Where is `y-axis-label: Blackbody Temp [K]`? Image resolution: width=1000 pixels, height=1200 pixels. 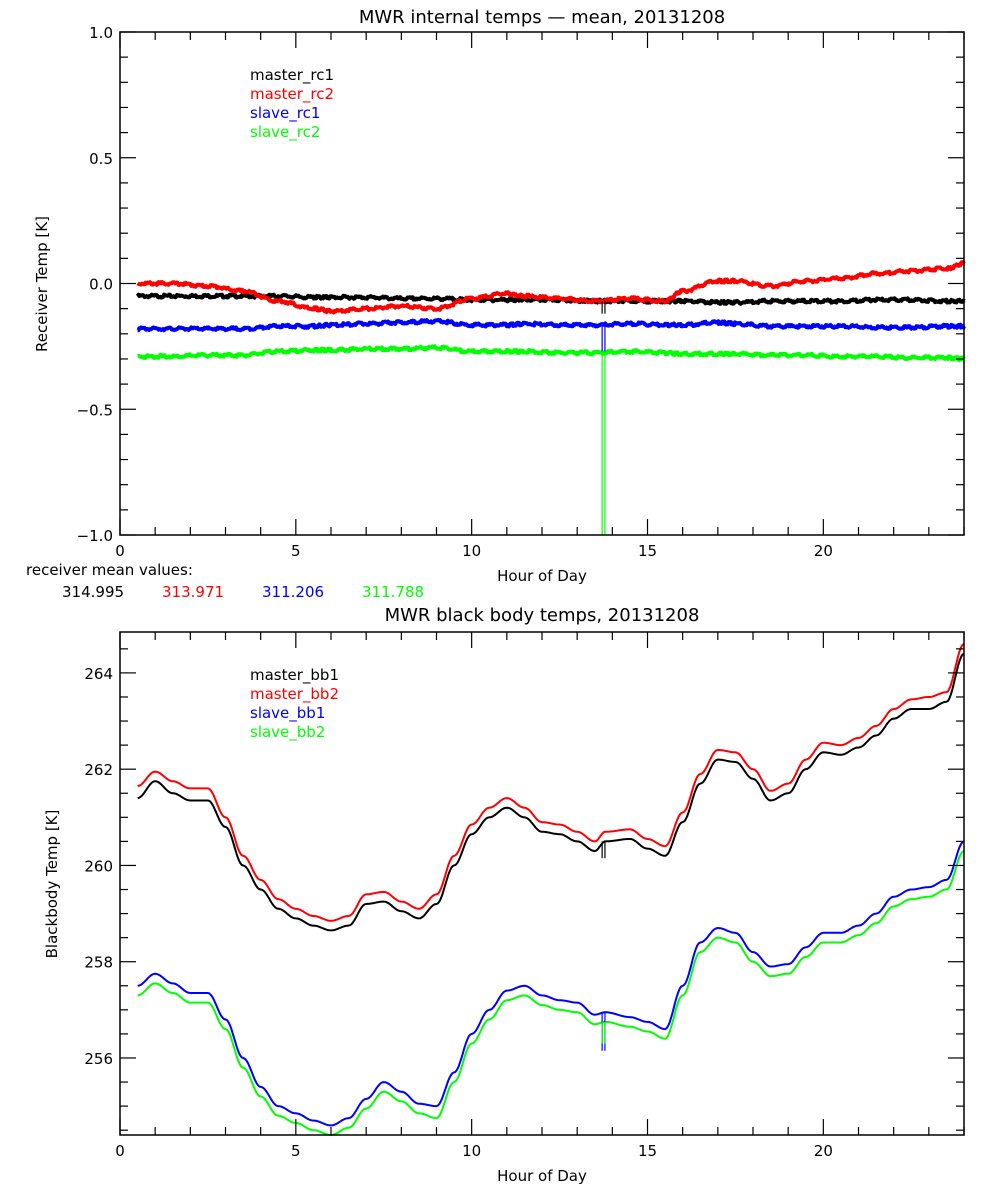 y-axis-label: Blackbody Temp [K] is located at coordinates (52, 884).